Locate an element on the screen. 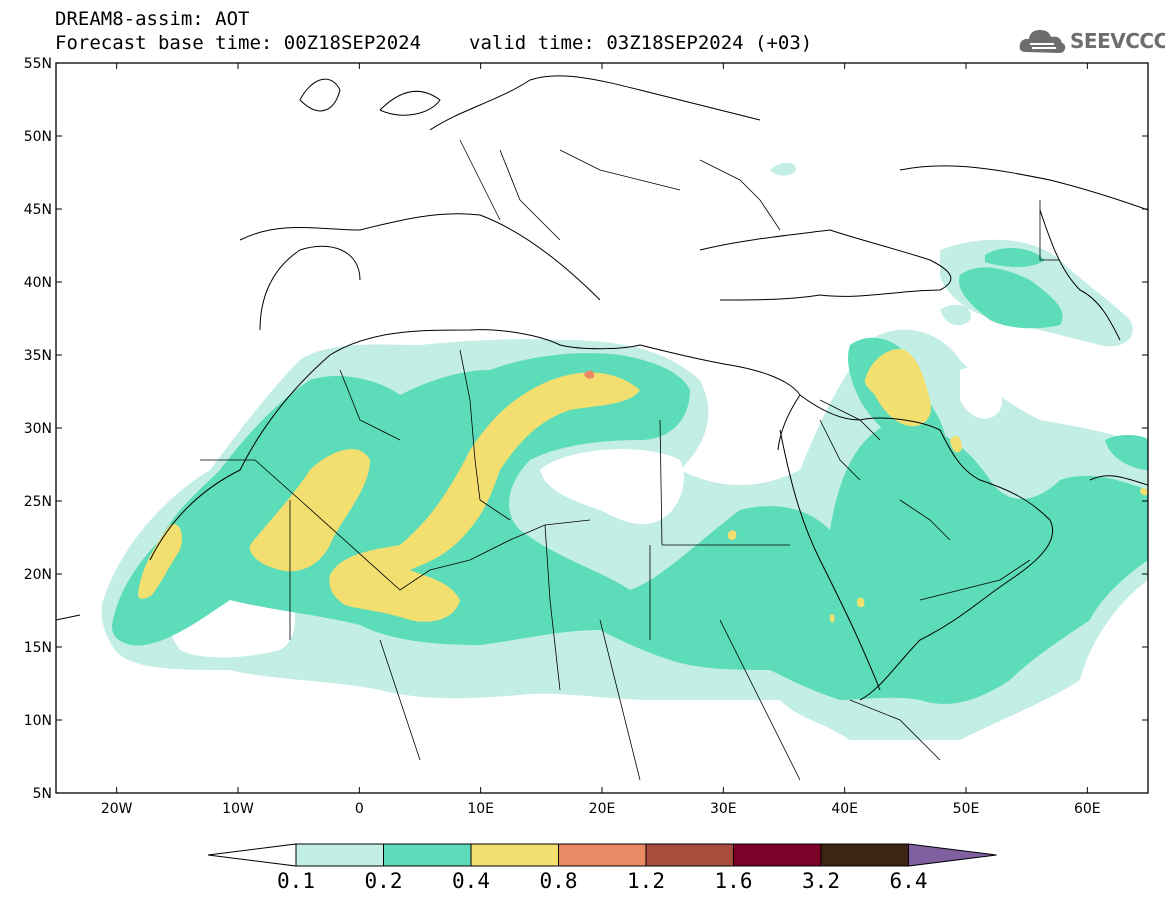 The width and height of the screenshot is (1165, 905). lon-label: 40E is located at coordinates (844, 809).